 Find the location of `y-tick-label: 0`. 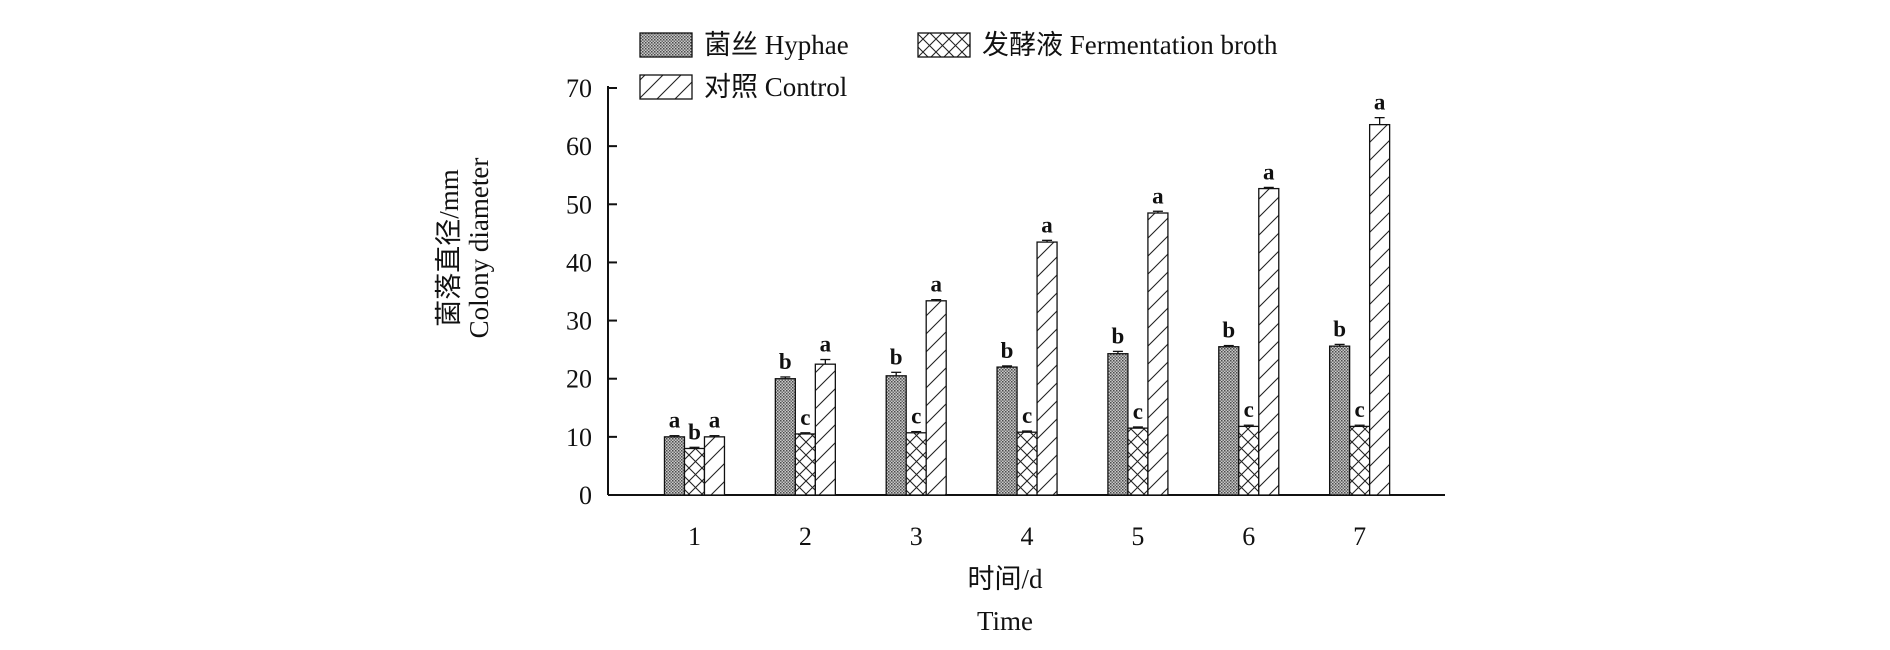

y-tick-label: 0 is located at coordinates (585, 495).